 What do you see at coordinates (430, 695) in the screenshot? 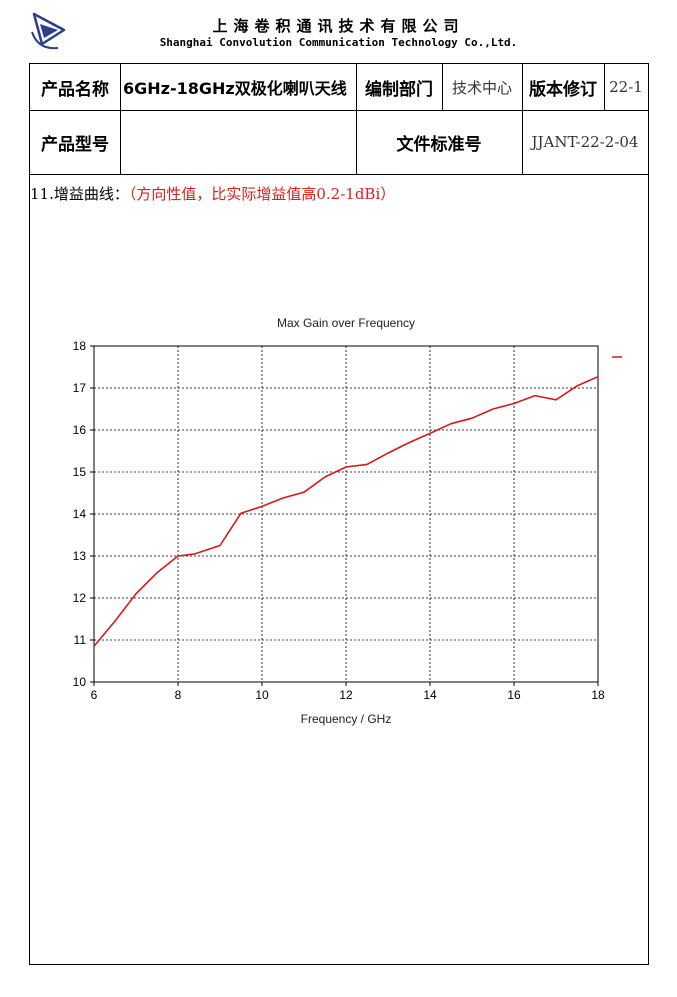
I see `x-tick-label: 14` at bounding box center [430, 695].